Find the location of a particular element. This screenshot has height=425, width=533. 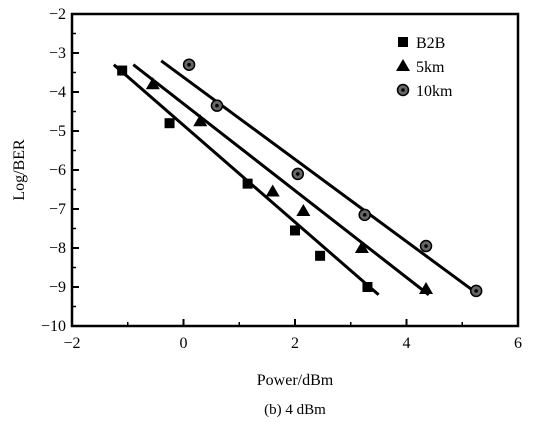

legend-label-b2b: B2B is located at coordinates (430, 43).